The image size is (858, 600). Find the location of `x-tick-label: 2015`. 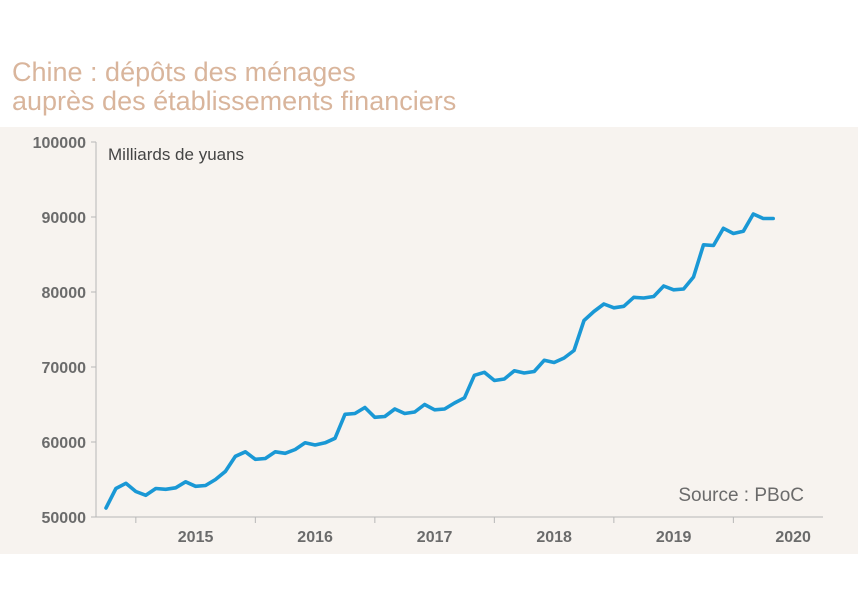

x-tick-label: 2015 is located at coordinates (196, 537).